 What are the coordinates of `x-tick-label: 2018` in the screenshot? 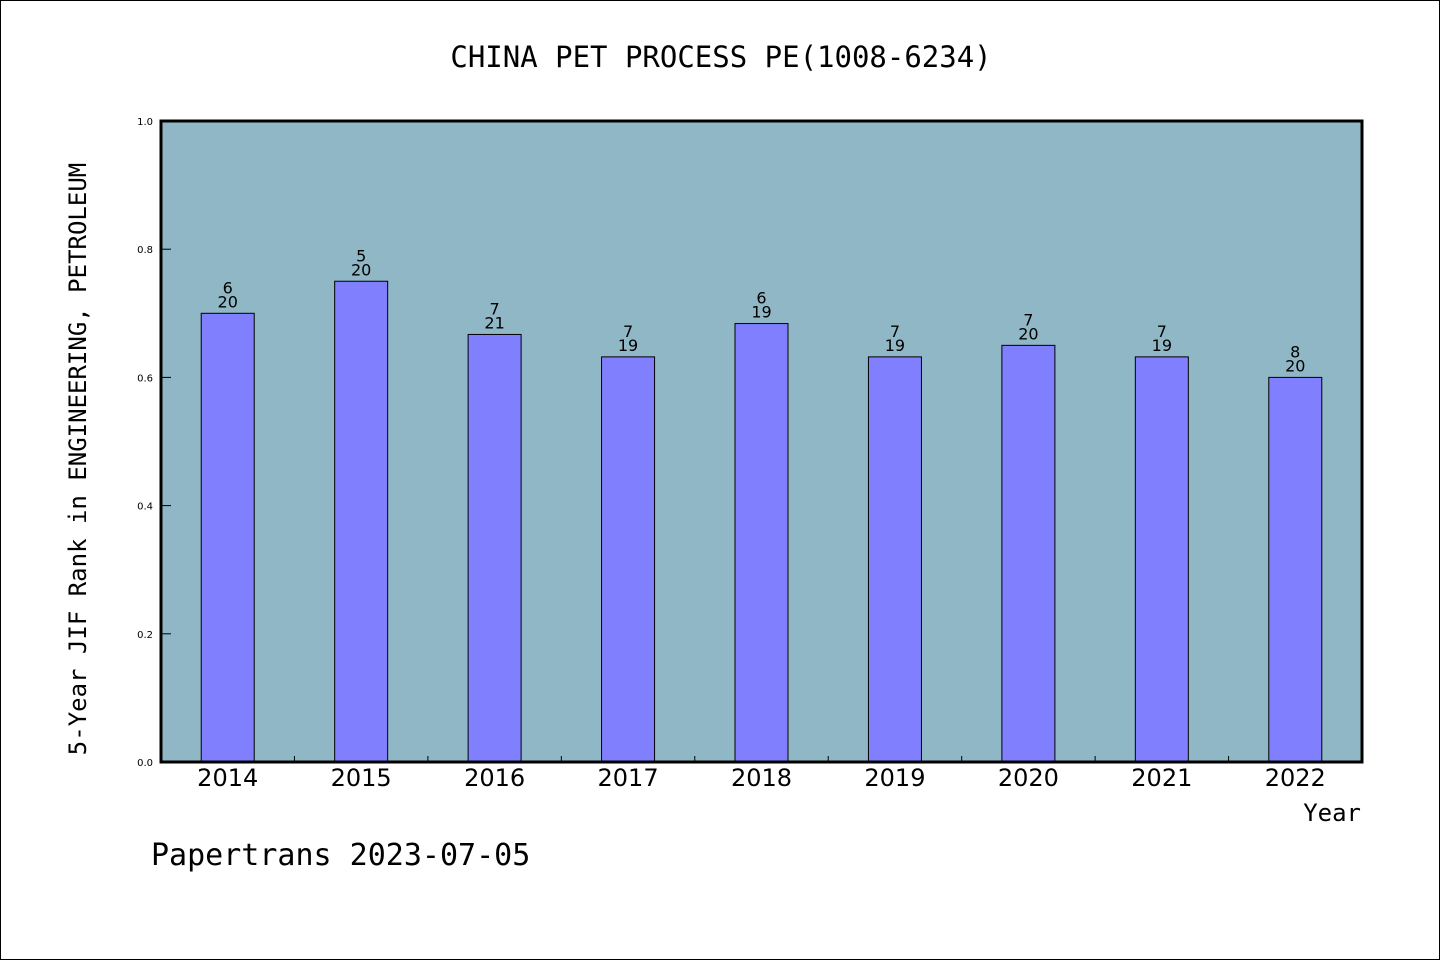 It's located at (761, 778).